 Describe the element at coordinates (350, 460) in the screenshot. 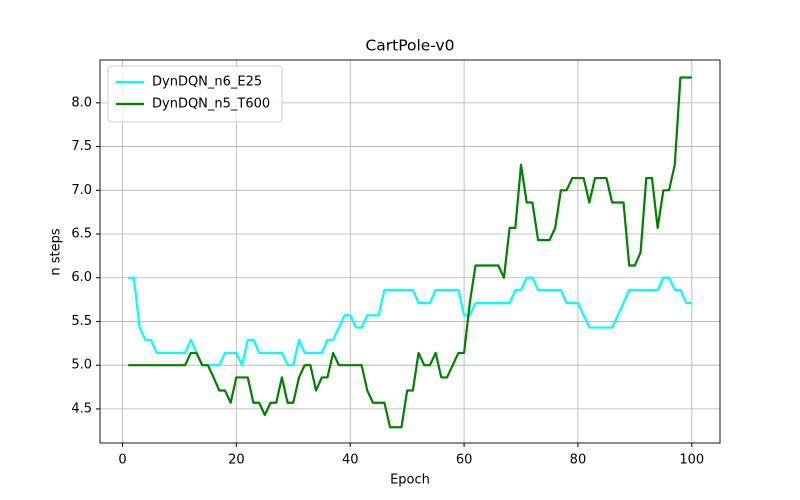

I see `x-tick-label: 40` at that location.